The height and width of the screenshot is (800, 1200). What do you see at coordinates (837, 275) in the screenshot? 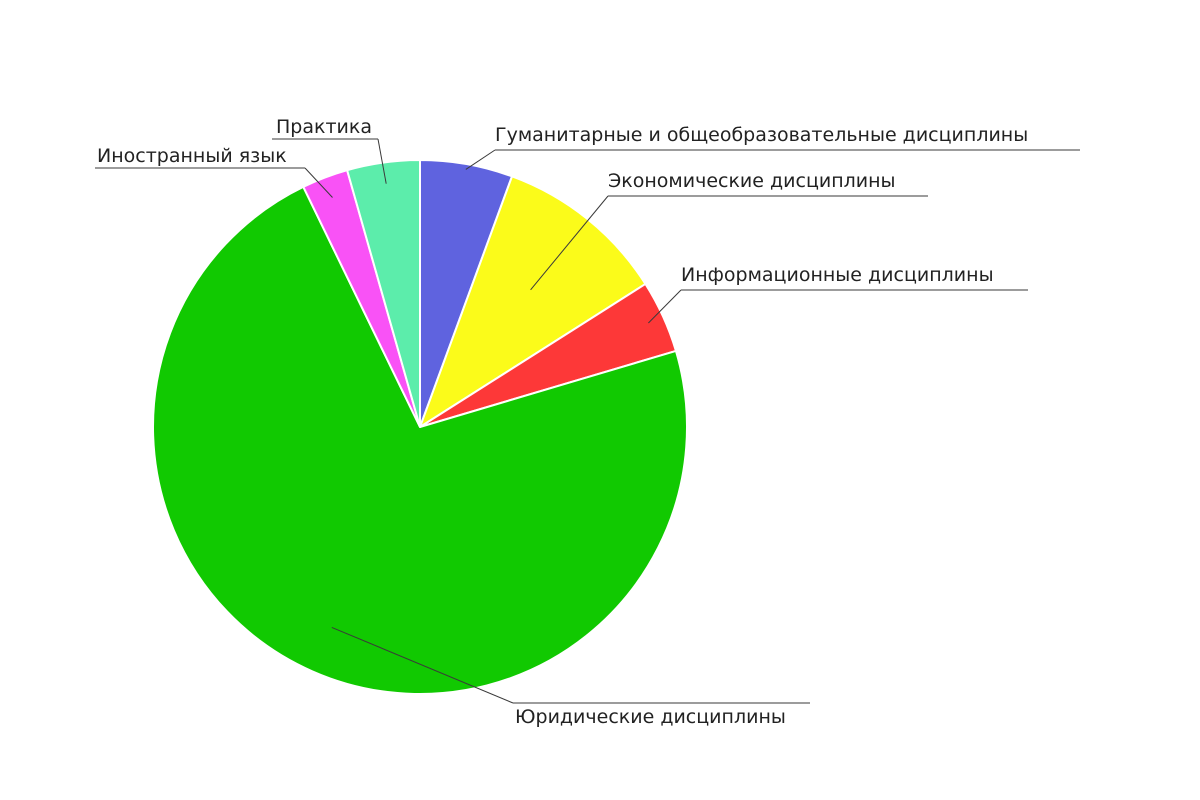
I see `slice-label: Информационные дисциплины` at bounding box center [837, 275].